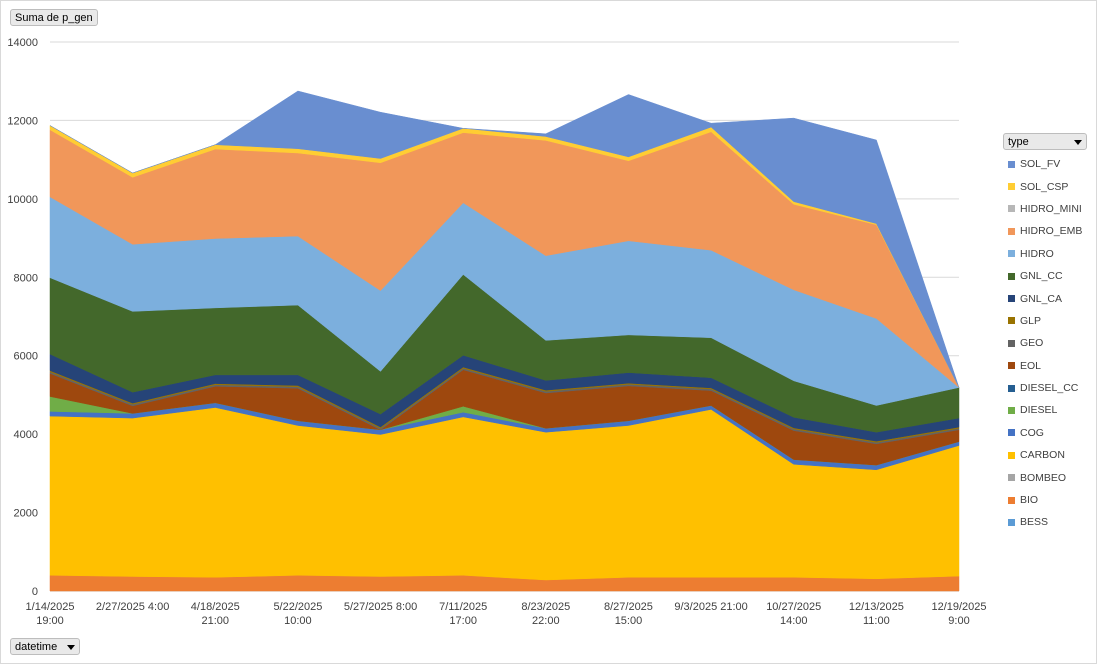 The height and width of the screenshot is (664, 1097). What do you see at coordinates (35, 592) in the screenshot?
I see `y-tick-label: 0` at bounding box center [35, 592].